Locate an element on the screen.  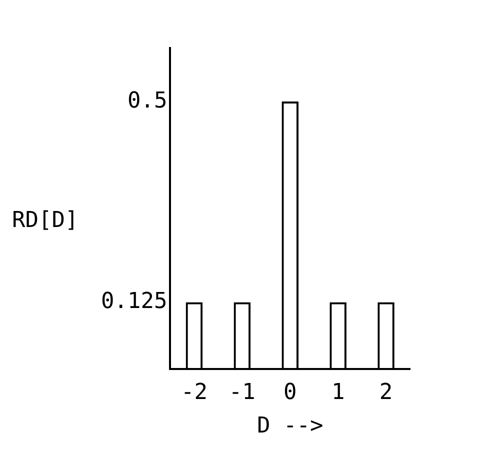
x-axis-title: D --> is located at coordinates (290, 426).